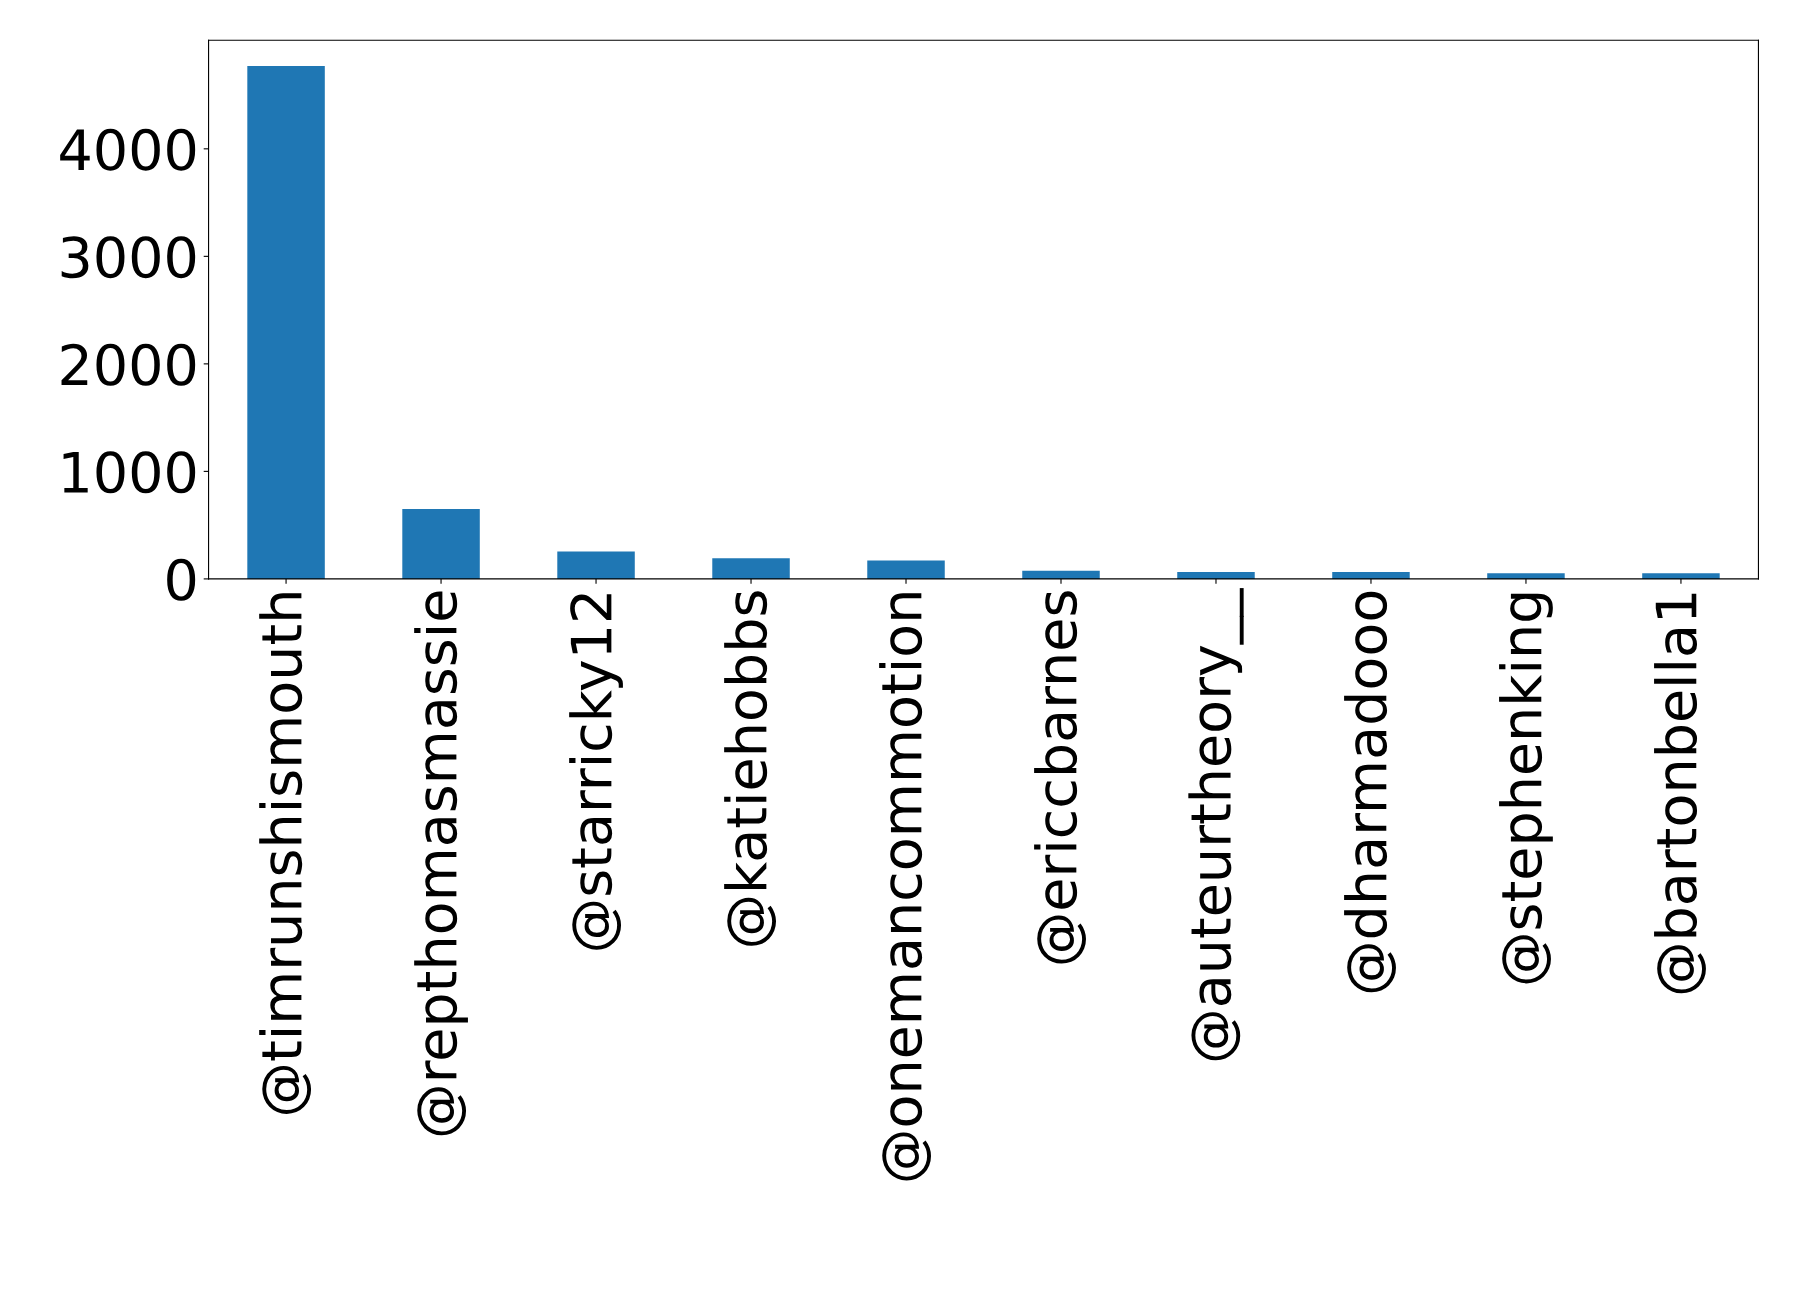  Describe the element at coordinates (129, 472) in the screenshot. I see `y-tick-label: 1000` at that location.